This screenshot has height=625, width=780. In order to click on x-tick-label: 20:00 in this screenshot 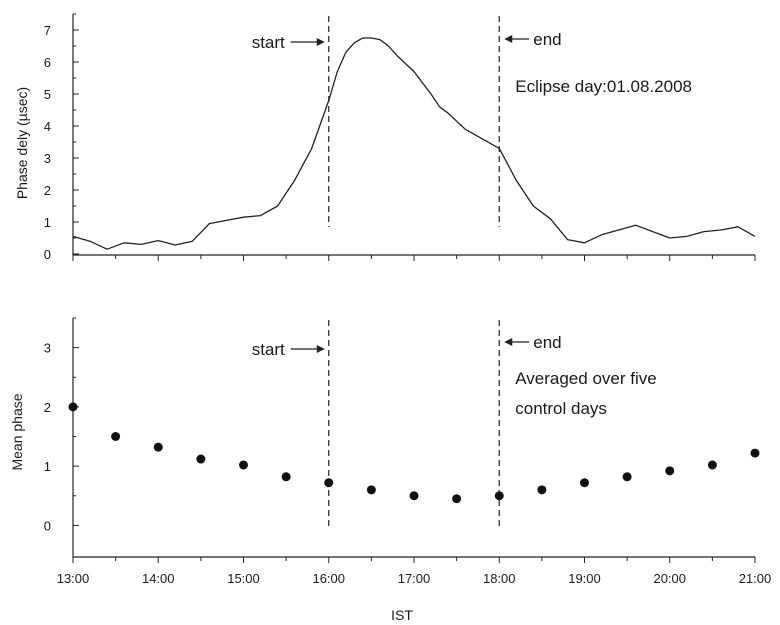, I will do `click(669, 578)`.